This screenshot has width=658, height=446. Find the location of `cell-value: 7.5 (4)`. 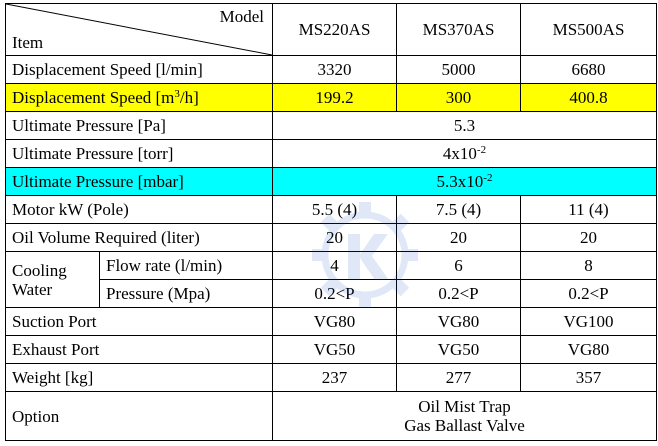

cell-value: 7.5 (4) is located at coordinates (458, 209).